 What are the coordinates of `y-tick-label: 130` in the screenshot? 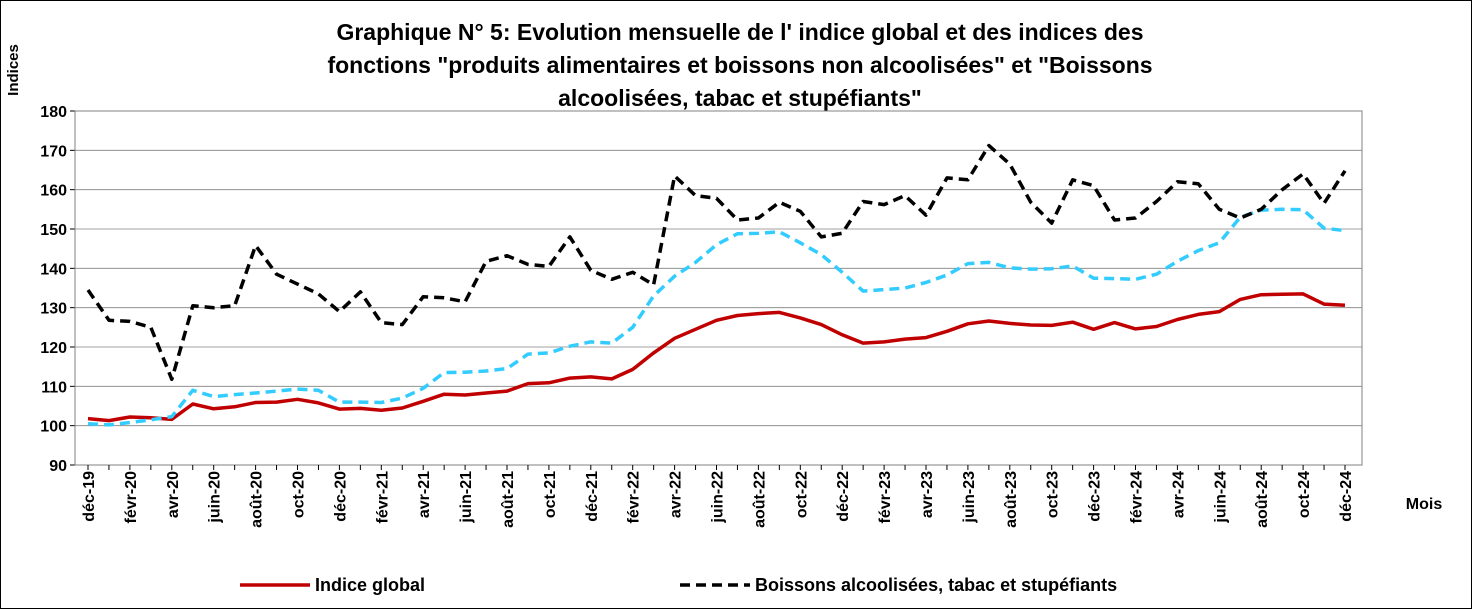 It's located at (53, 309).